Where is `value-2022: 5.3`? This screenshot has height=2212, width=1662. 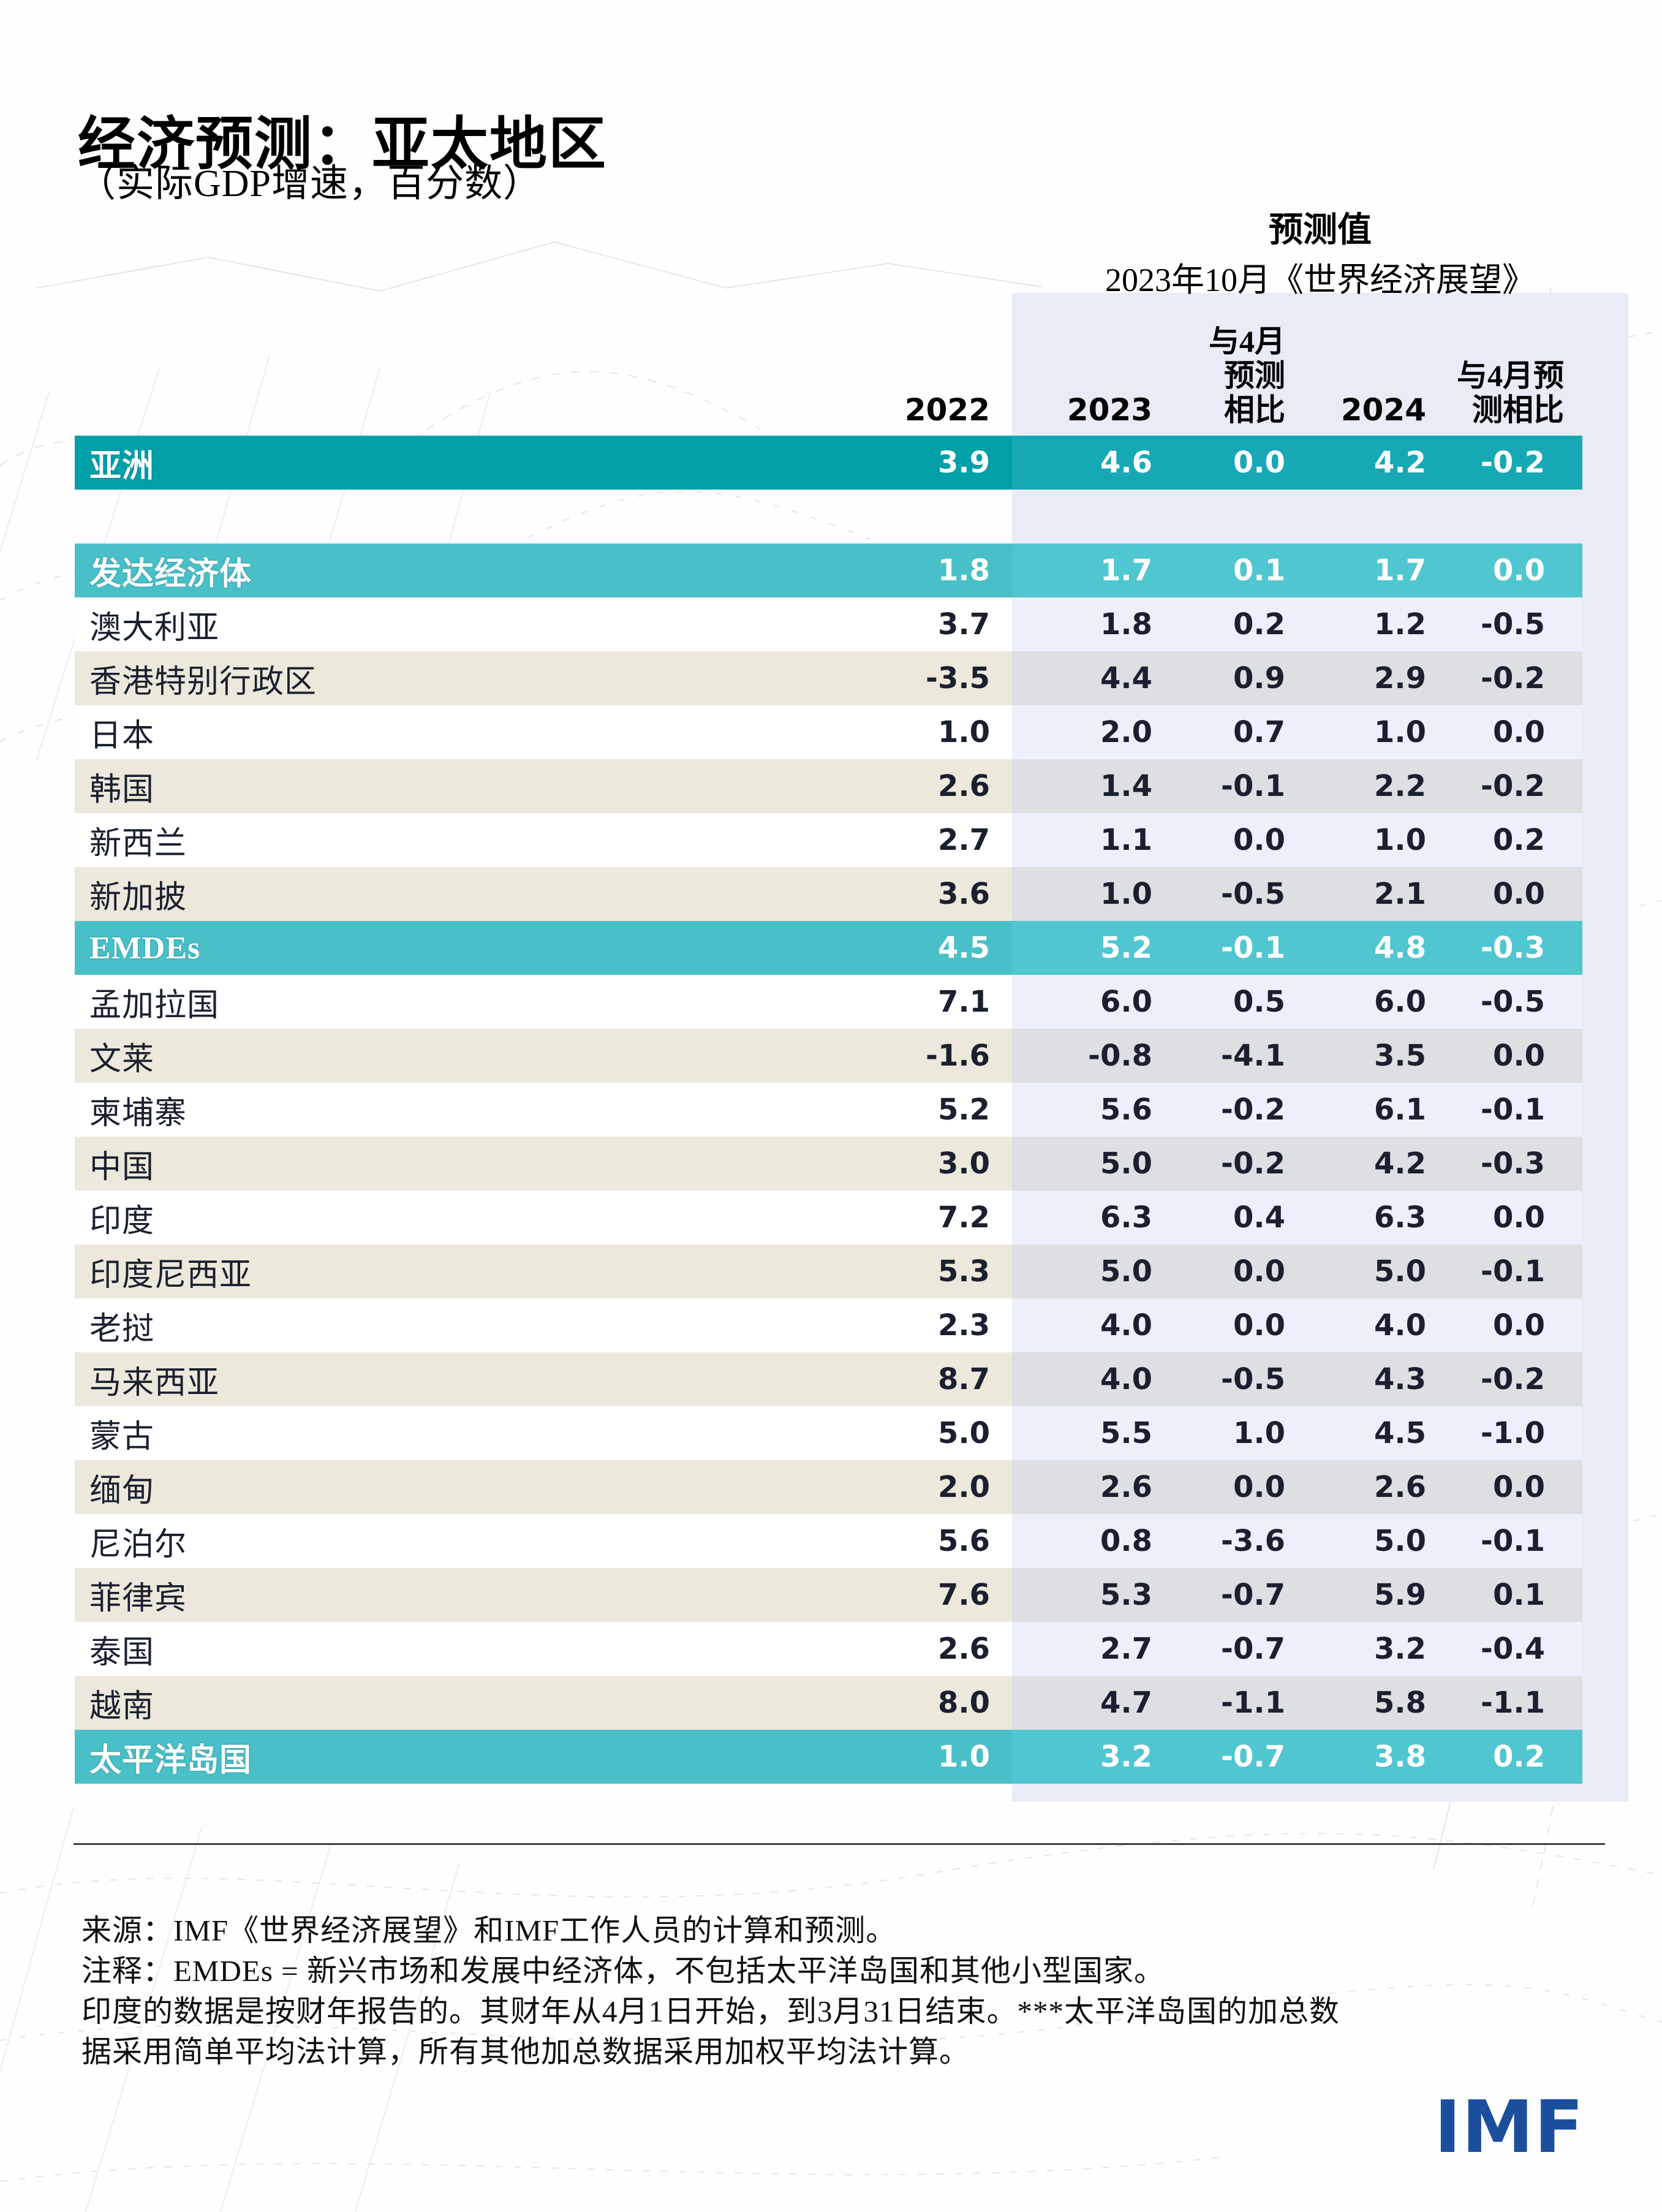 value-2022: 5.3 is located at coordinates (921, 1271).